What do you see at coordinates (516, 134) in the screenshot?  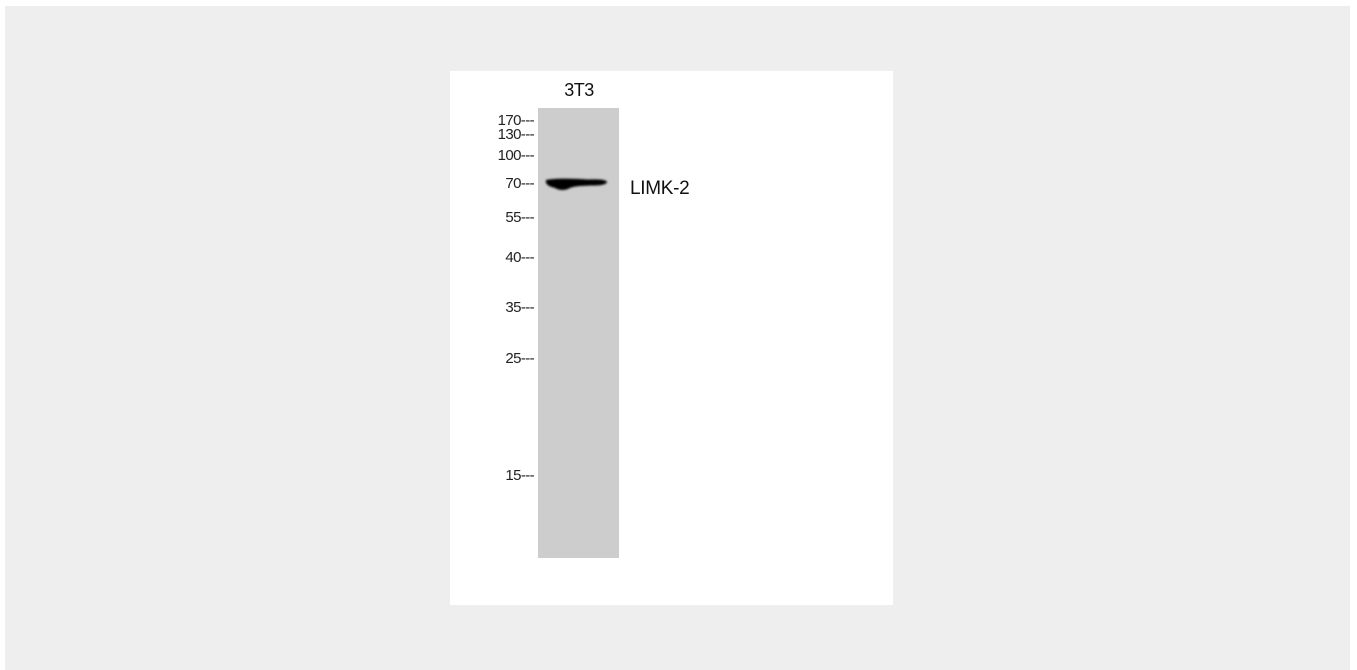 I see `marker-130: 130---` at bounding box center [516, 134].